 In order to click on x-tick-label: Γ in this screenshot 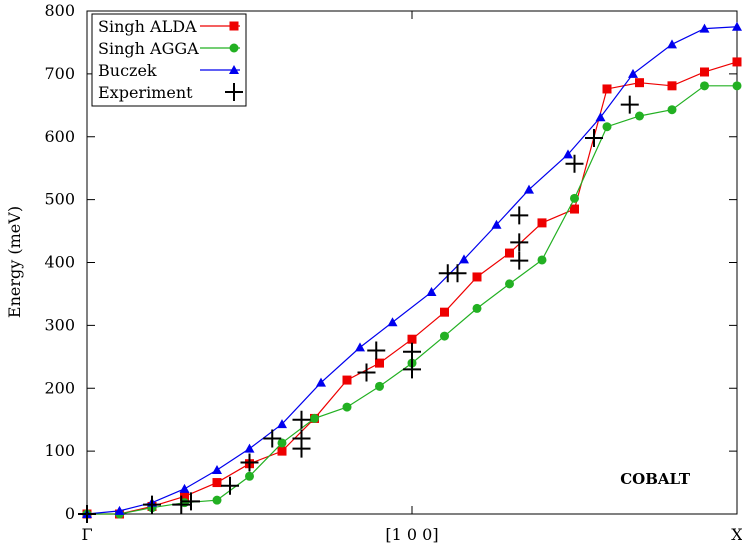, I will do `click(86, 534)`.